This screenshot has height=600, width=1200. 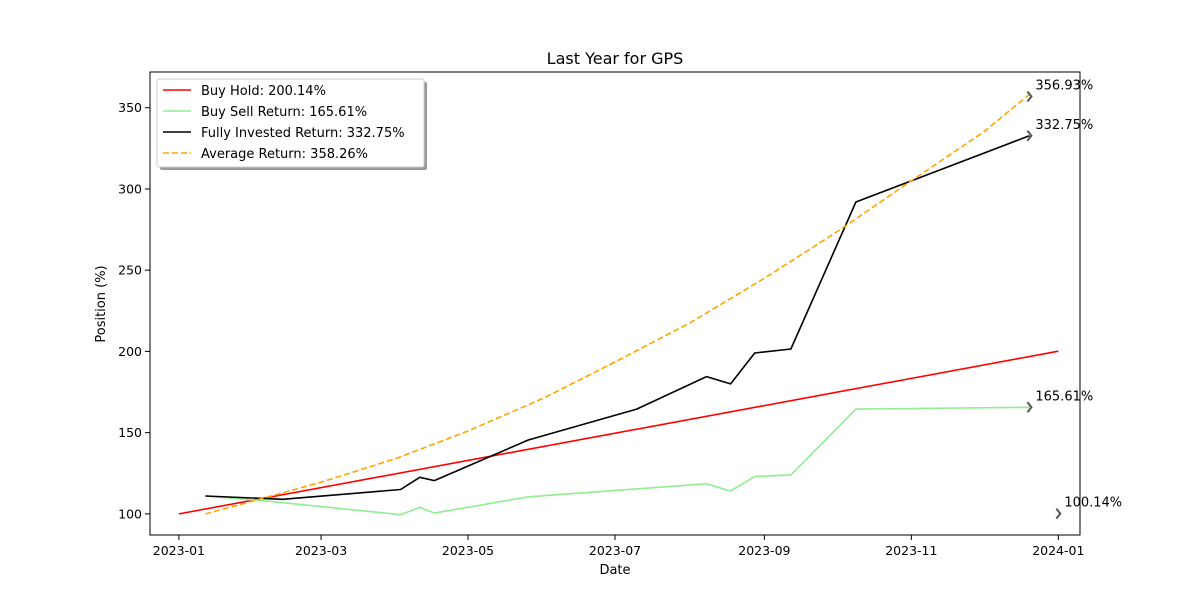 What do you see at coordinates (468, 550) in the screenshot?
I see `x-tick-label: 2023-05` at bounding box center [468, 550].